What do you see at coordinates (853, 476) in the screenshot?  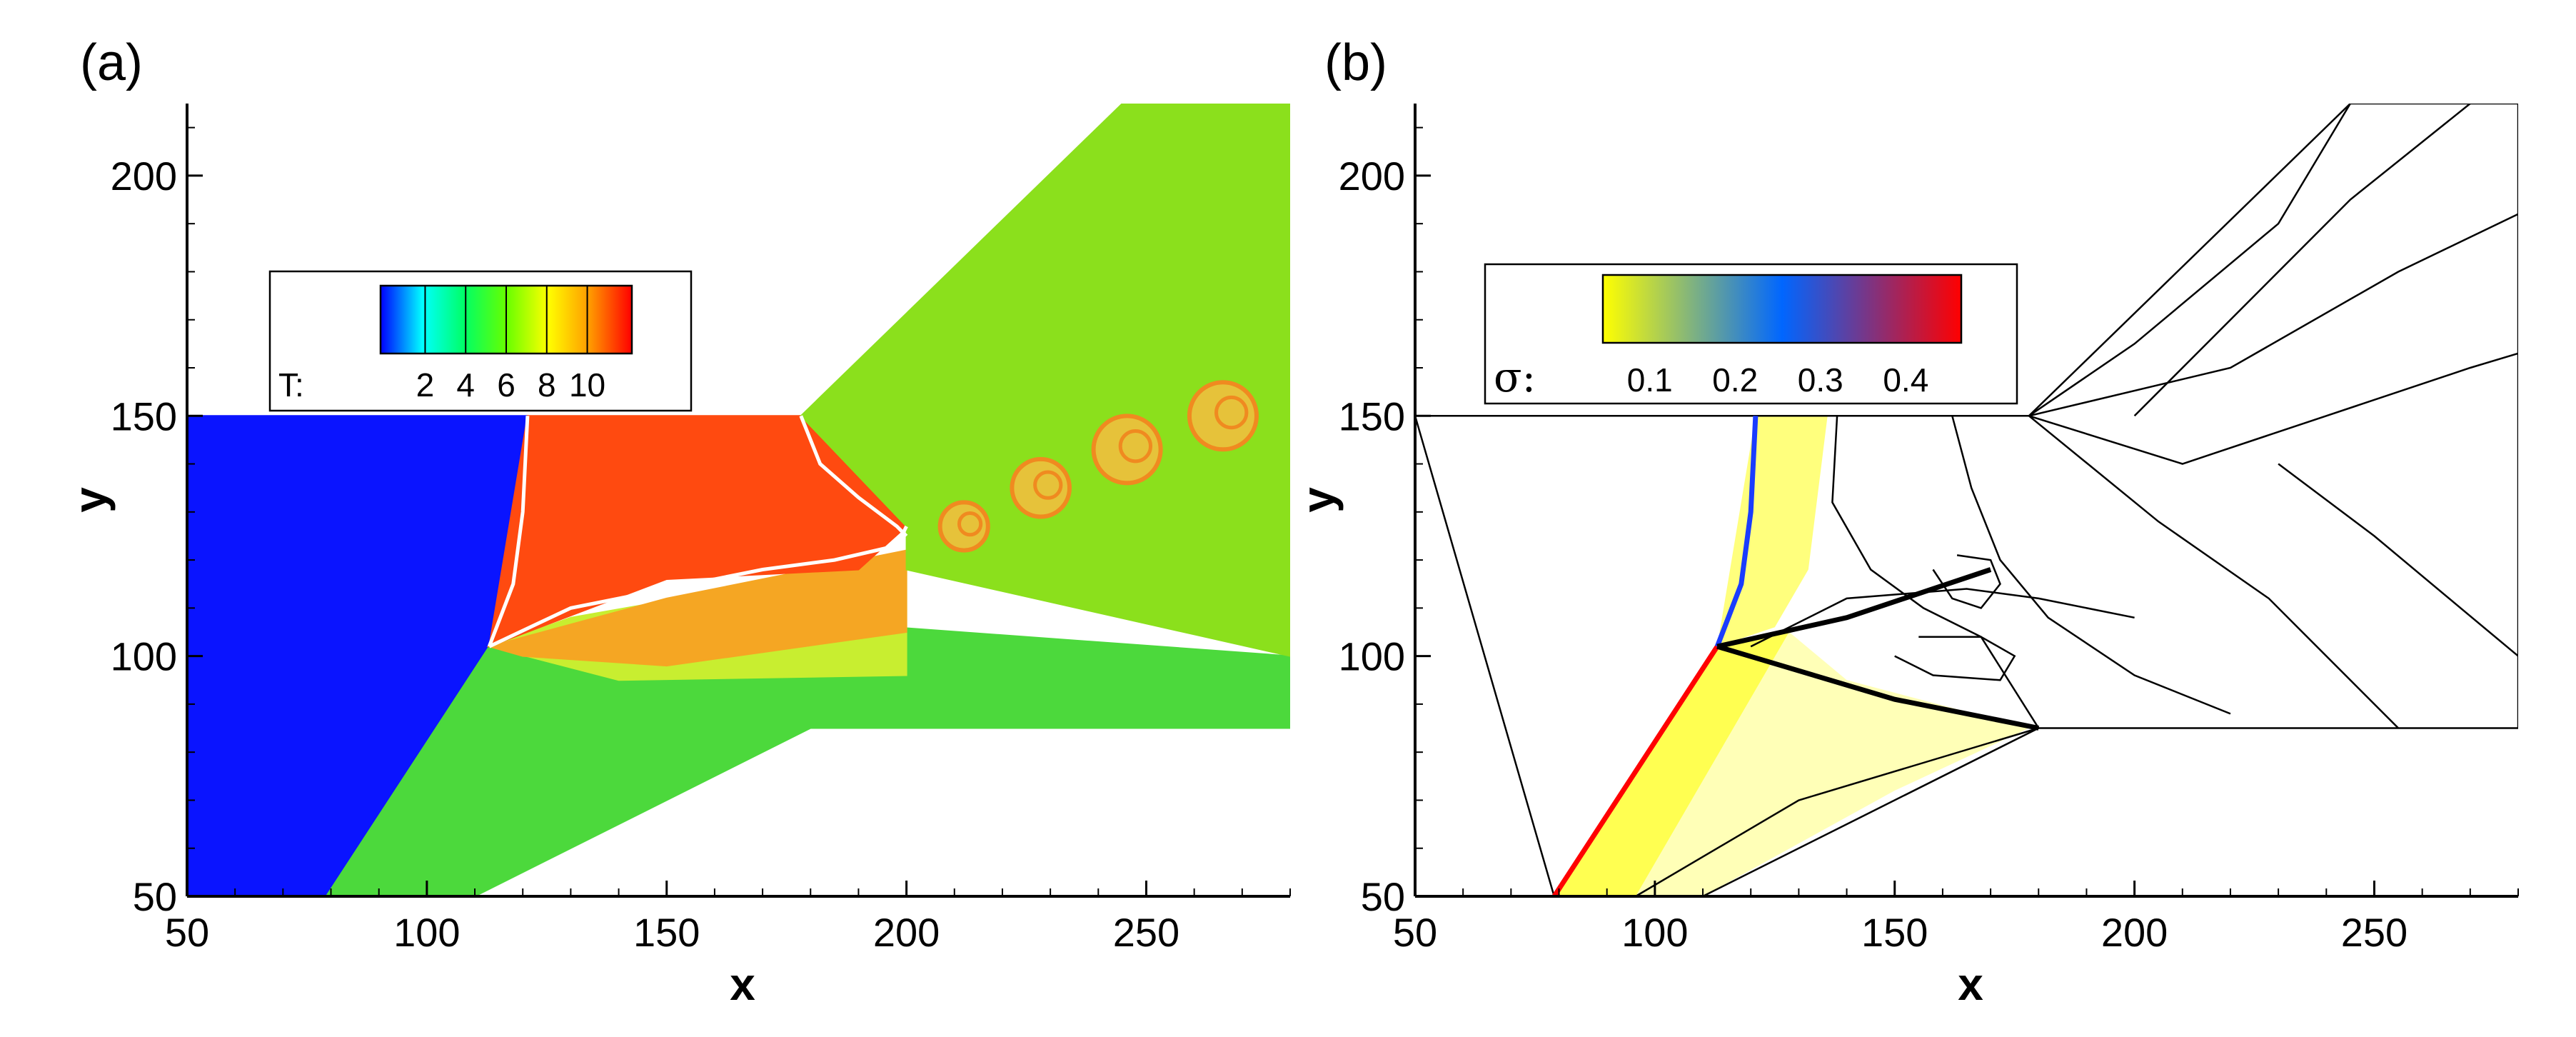 I see `contour-reflected-shock` at bounding box center [853, 476].